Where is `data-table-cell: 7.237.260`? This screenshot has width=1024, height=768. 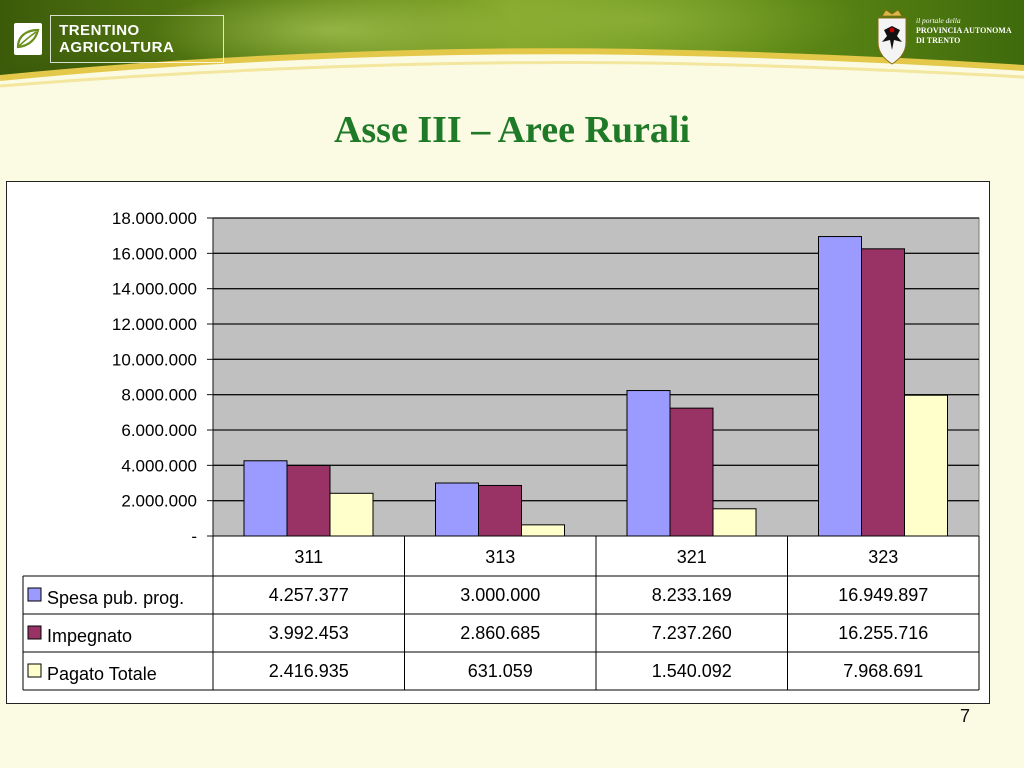 data-table-cell: 7.237.260 is located at coordinates (692, 633).